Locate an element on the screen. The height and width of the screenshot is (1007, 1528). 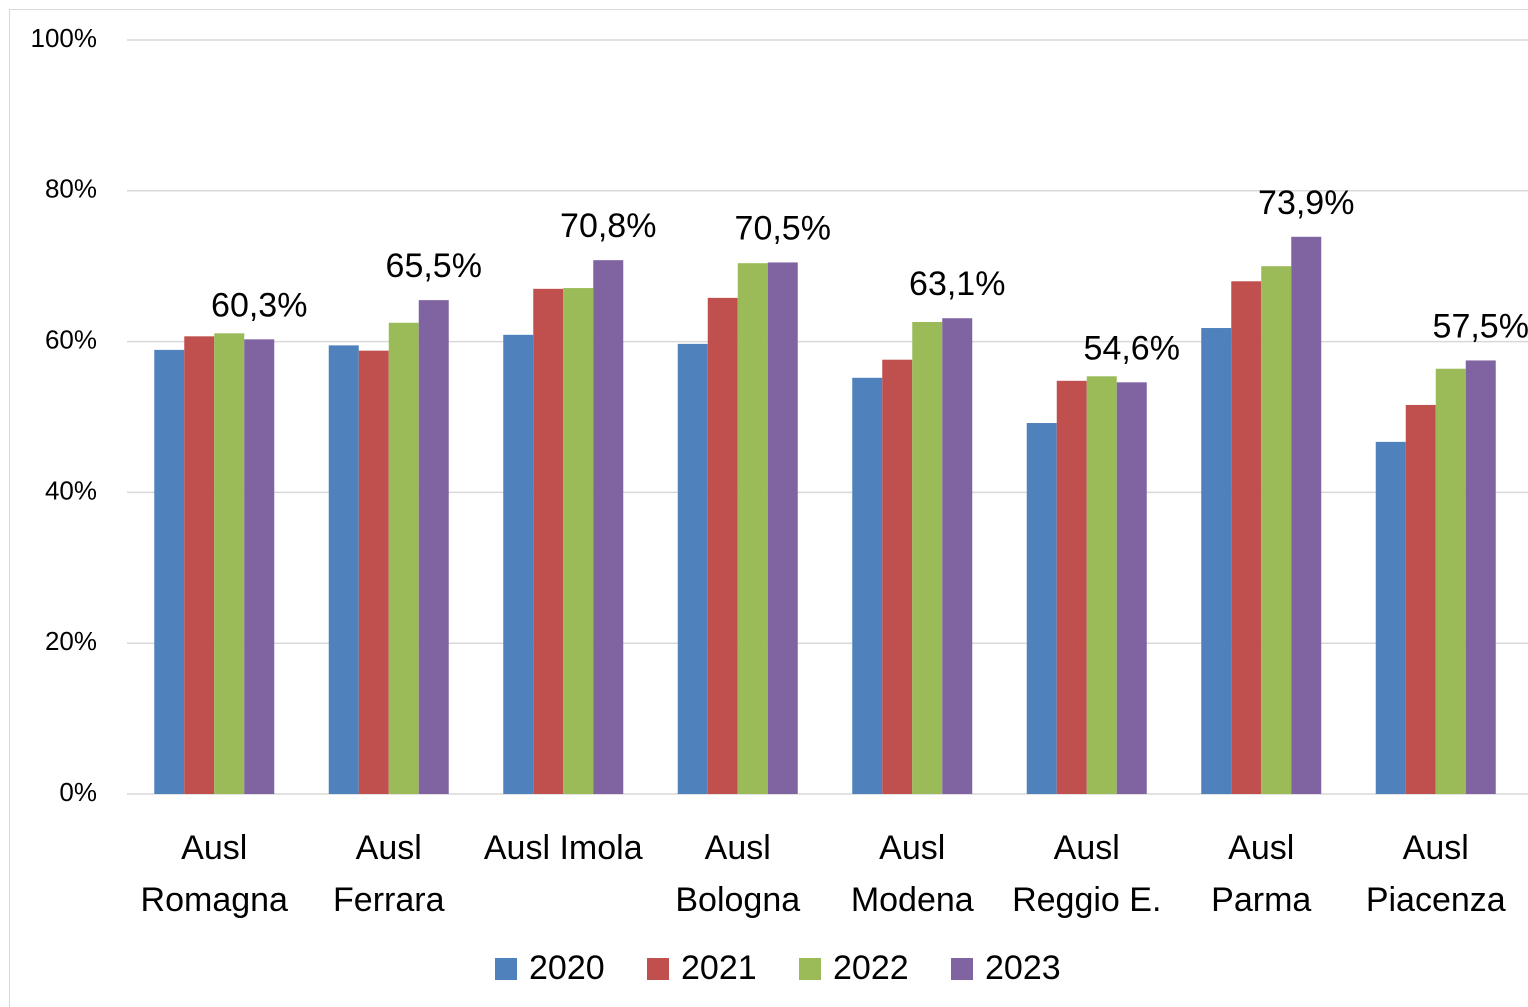
data-label: 54,6% is located at coordinates (1132, 348).